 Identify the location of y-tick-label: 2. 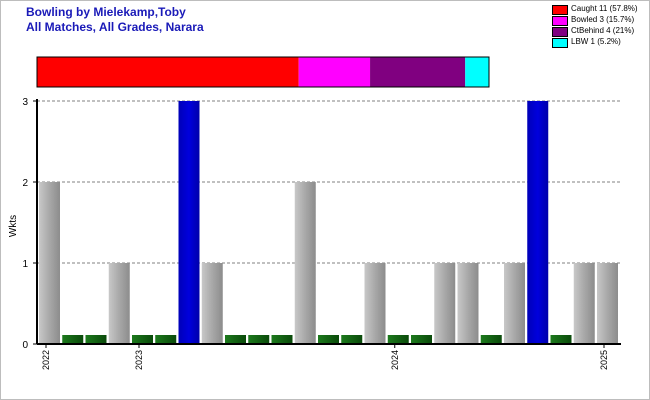
(25, 183).